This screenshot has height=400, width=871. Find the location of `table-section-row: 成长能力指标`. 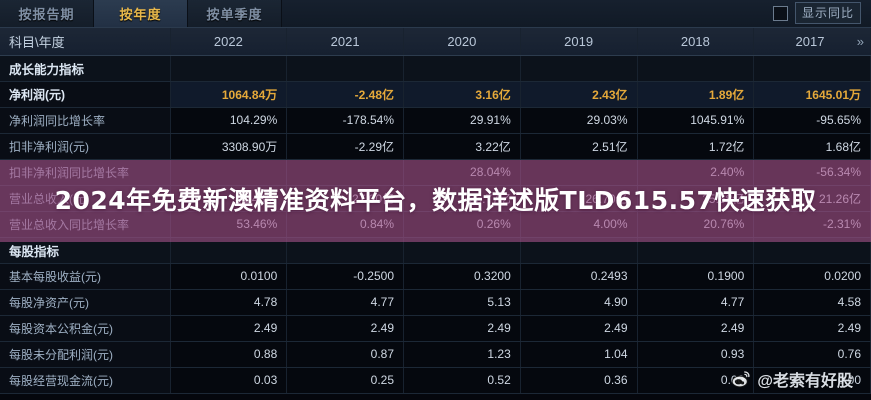

table-section-row: 成长能力指标 is located at coordinates (435, 68).